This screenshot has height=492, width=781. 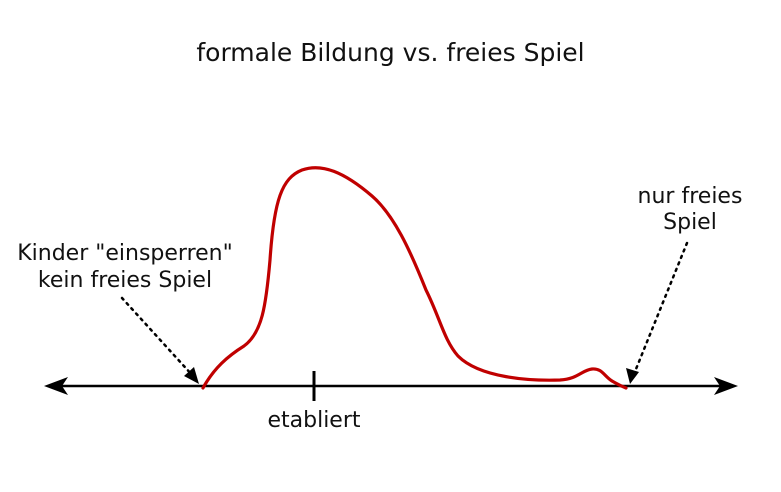 What do you see at coordinates (157, 337) in the screenshot?
I see `left-pointer` at bounding box center [157, 337].